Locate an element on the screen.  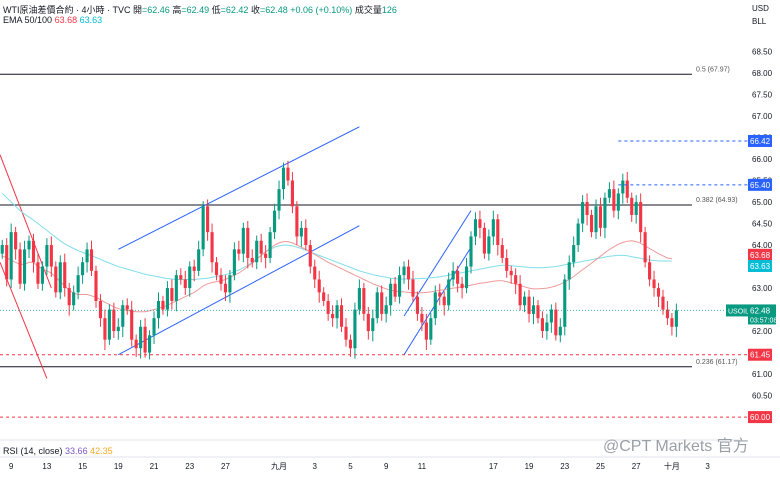
ohlc-low: =62.42 is located at coordinates (234, 10).